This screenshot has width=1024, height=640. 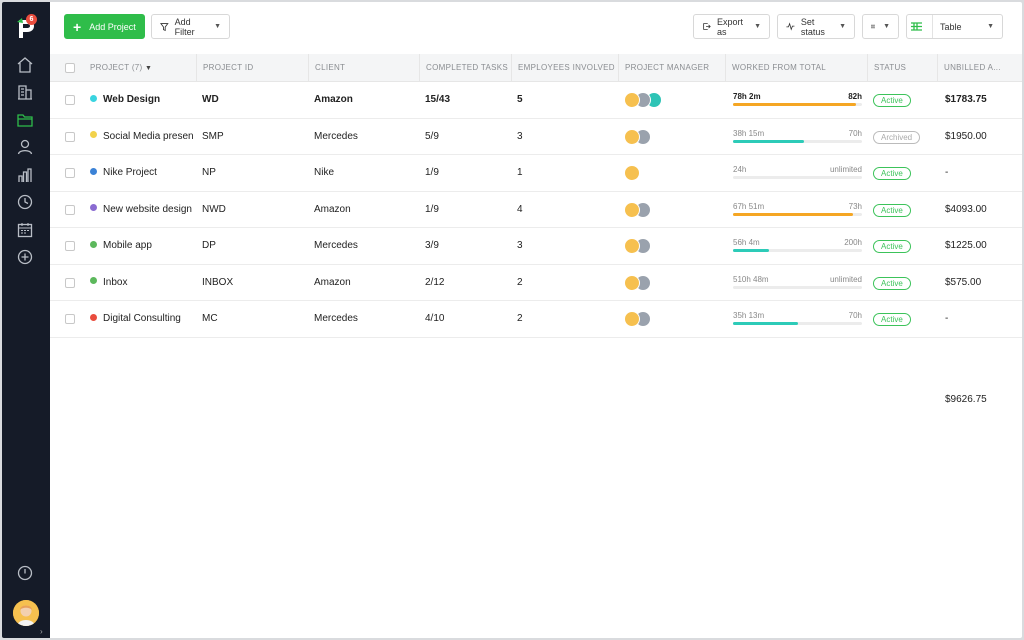 What do you see at coordinates (104, 26) in the screenshot?
I see `add-project-button: + Add Project` at bounding box center [104, 26].